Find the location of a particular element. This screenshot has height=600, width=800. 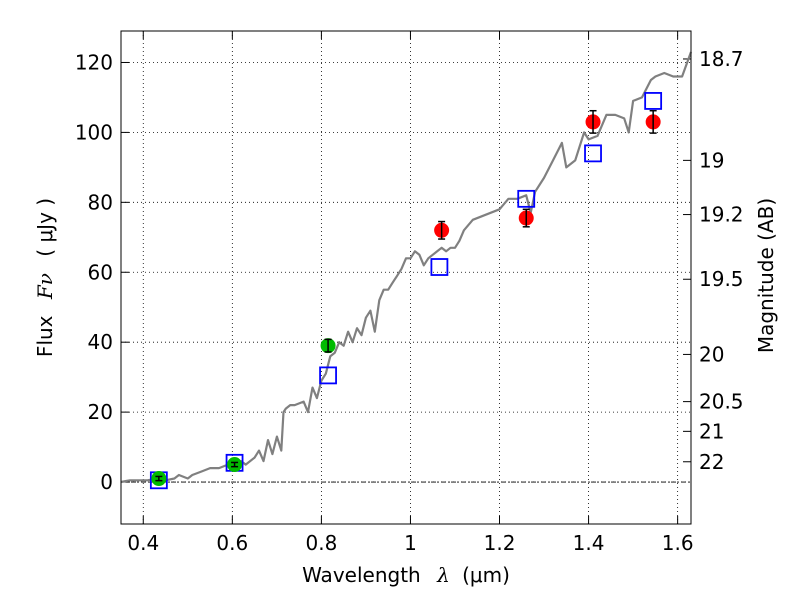

y-tick-label: 20 is located at coordinates (100, 412).